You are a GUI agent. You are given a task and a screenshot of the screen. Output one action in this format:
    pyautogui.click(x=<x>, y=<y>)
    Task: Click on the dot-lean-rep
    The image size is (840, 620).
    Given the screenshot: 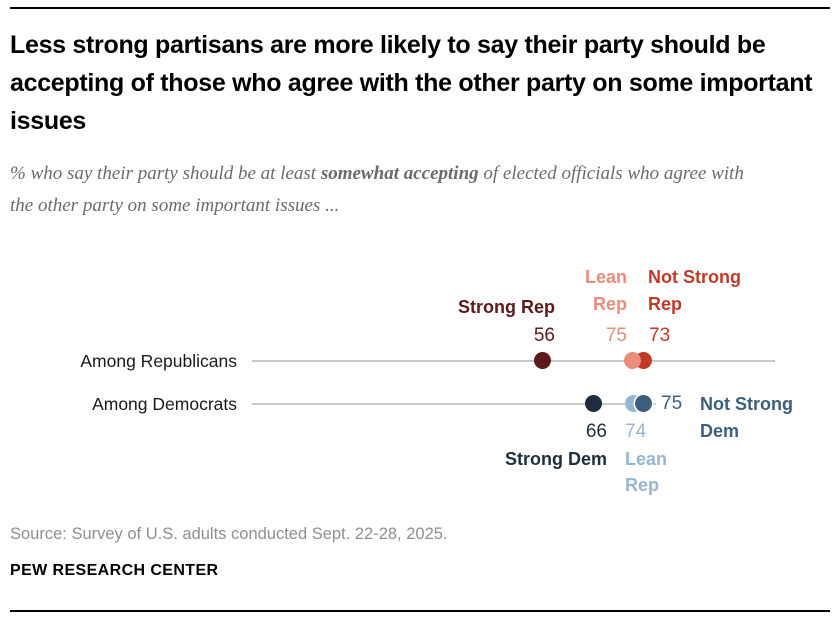 What is the action you would take?
    pyautogui.click(x=632, y=360)
    